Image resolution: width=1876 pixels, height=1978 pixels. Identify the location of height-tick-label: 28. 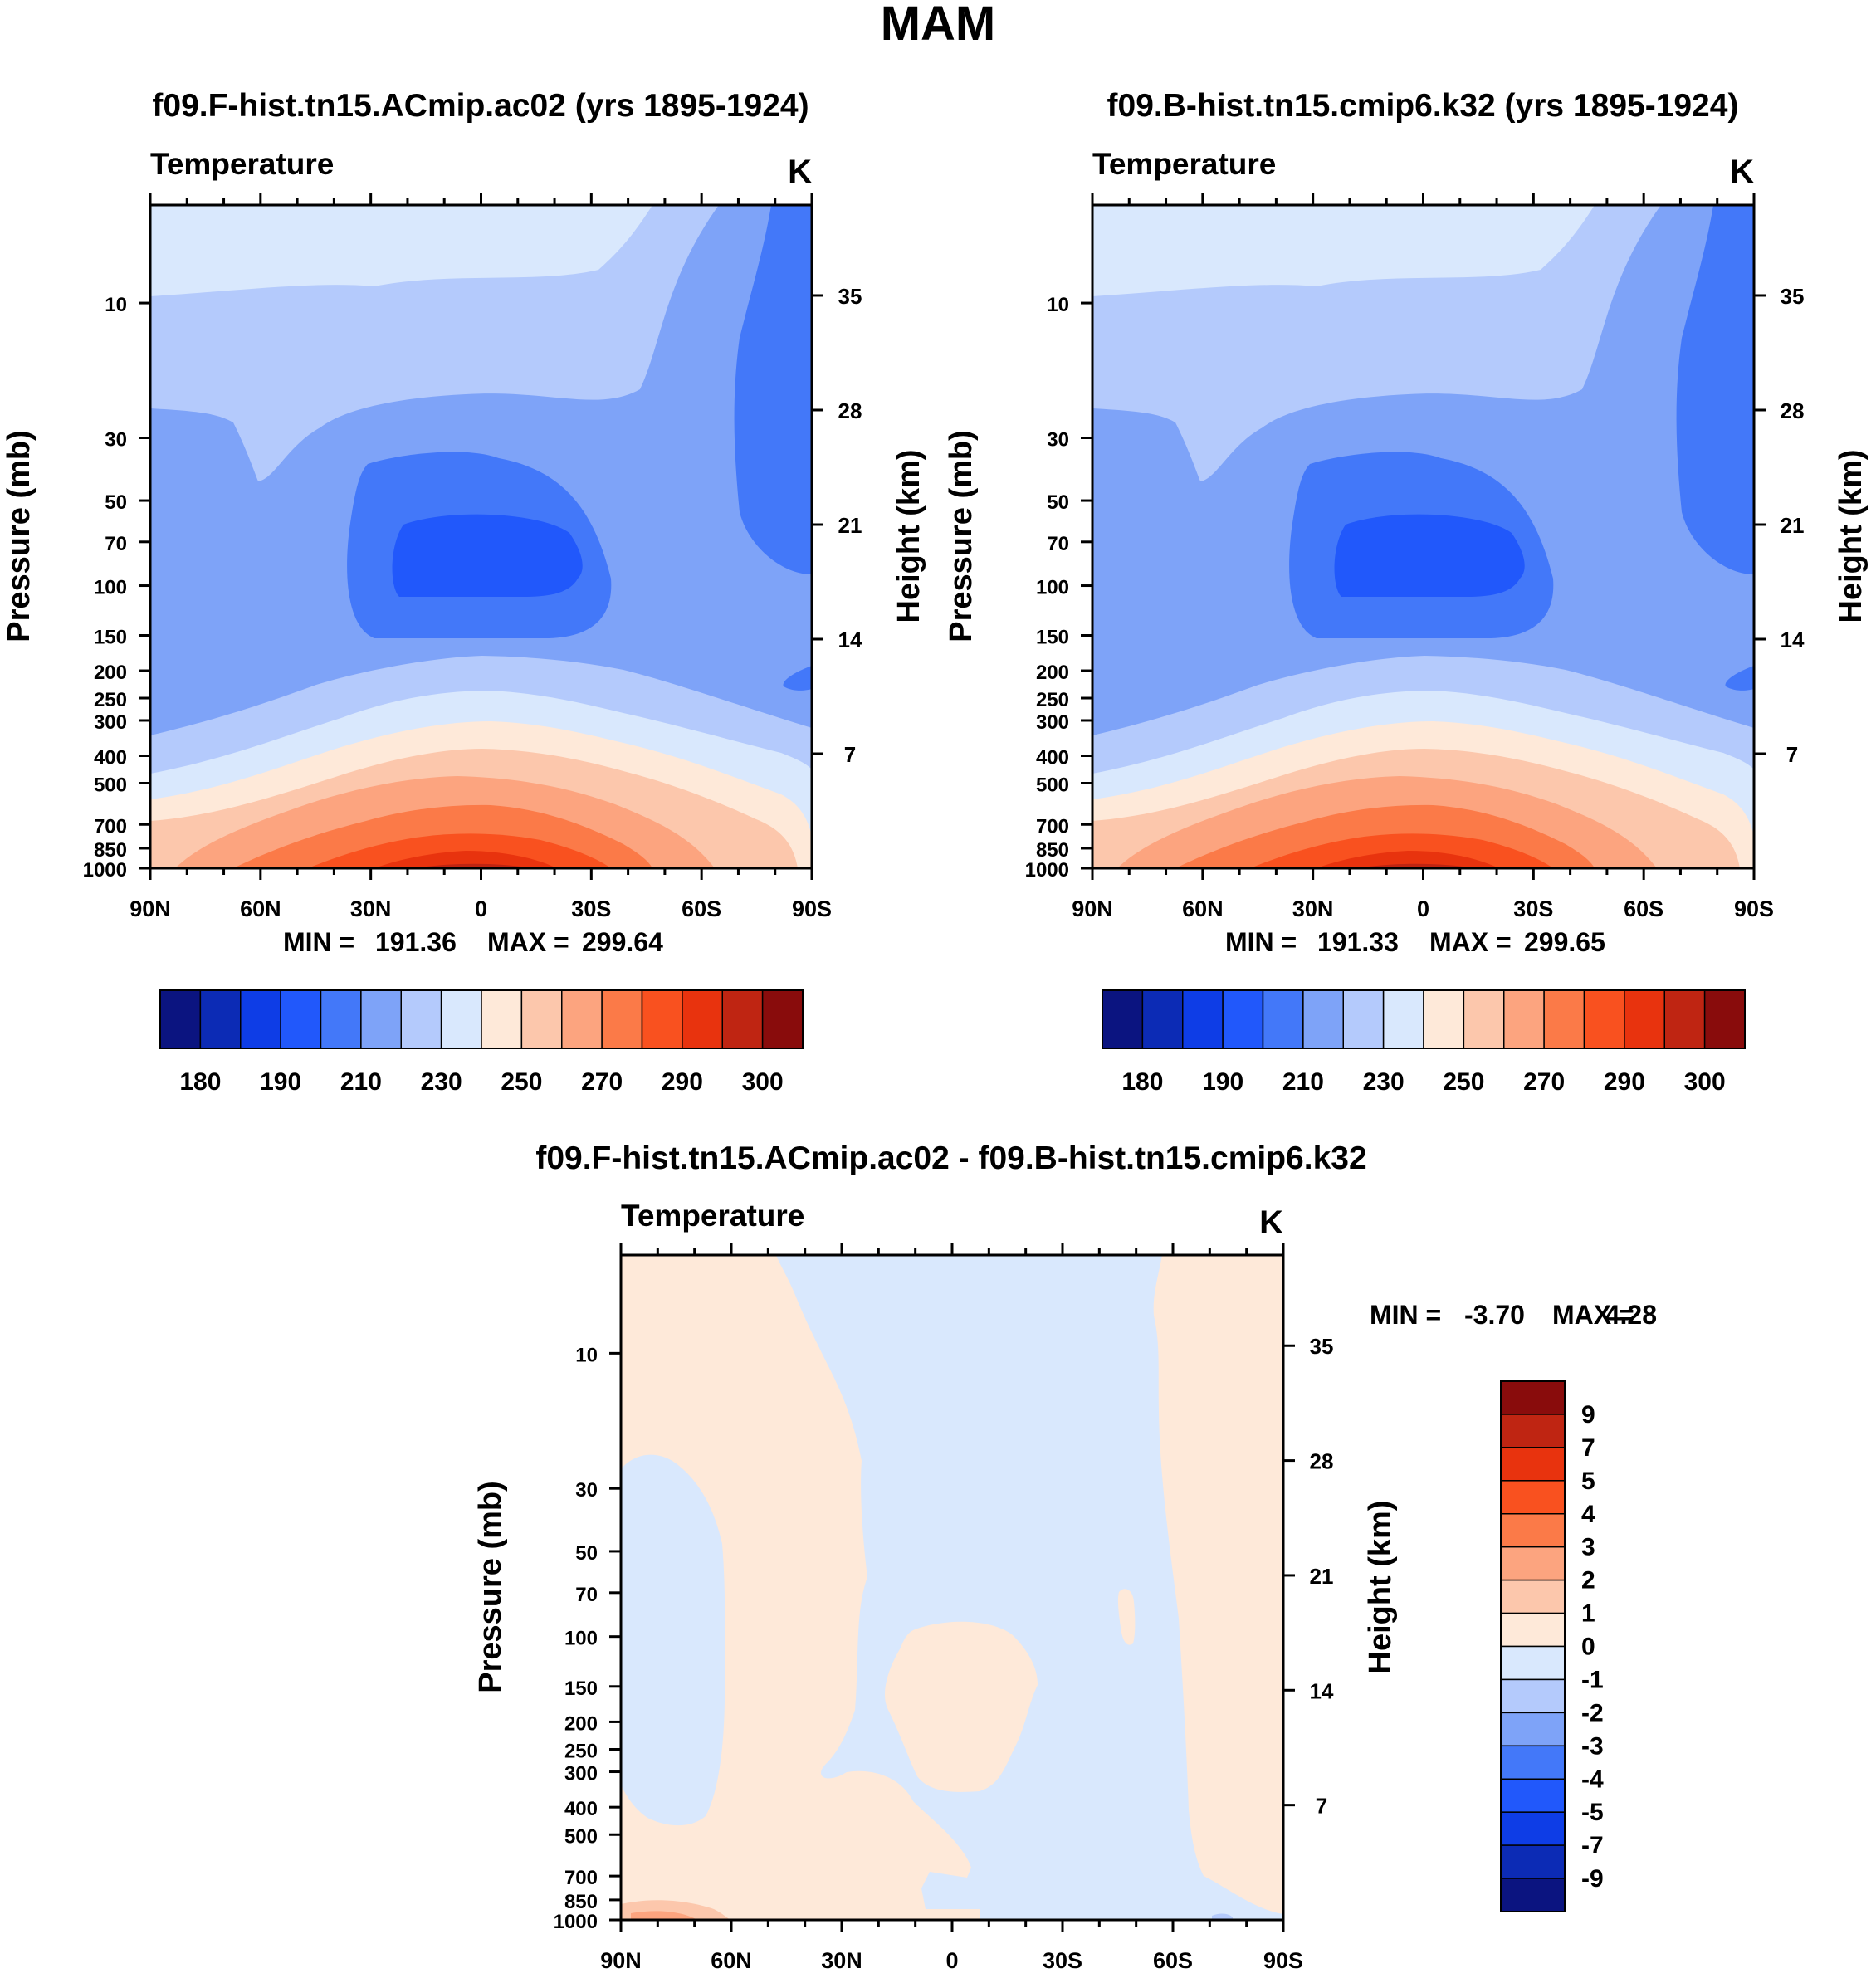
(1322, 1462).